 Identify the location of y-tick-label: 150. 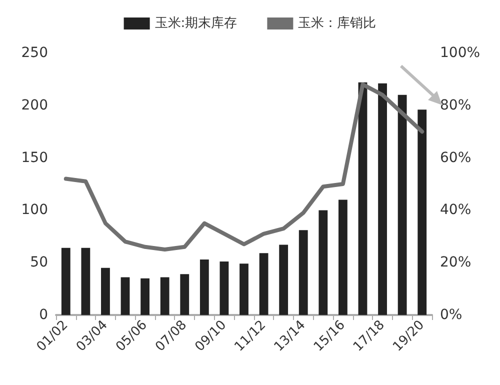
(34, 158).